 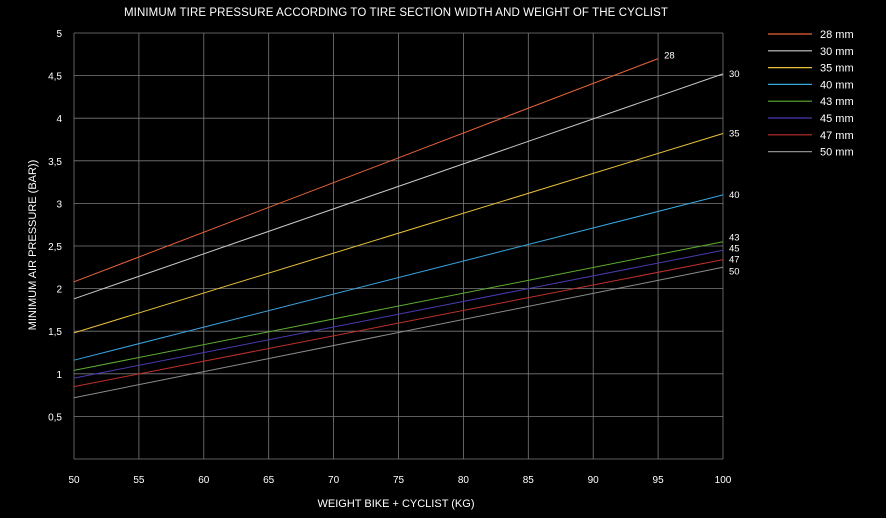 I want to click on legend-entry: 50 mm, so click(x=837, y=153).